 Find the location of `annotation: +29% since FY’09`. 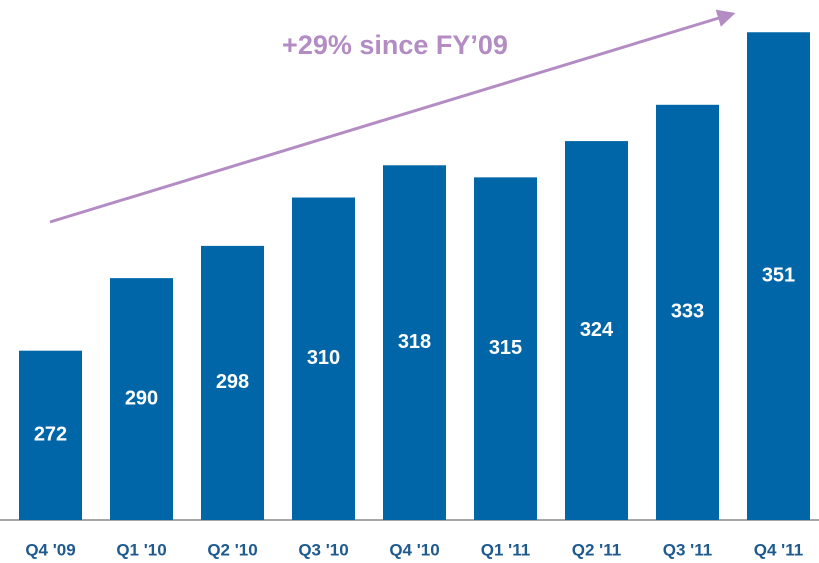

annotation: +29% since FY’09 is located at coordinates (395, 45).